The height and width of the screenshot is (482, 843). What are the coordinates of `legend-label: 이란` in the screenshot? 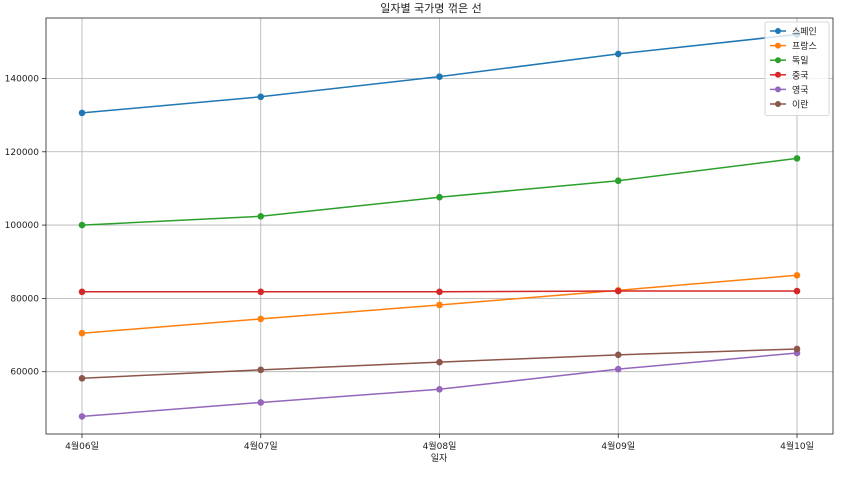 It's located at (800, 105).